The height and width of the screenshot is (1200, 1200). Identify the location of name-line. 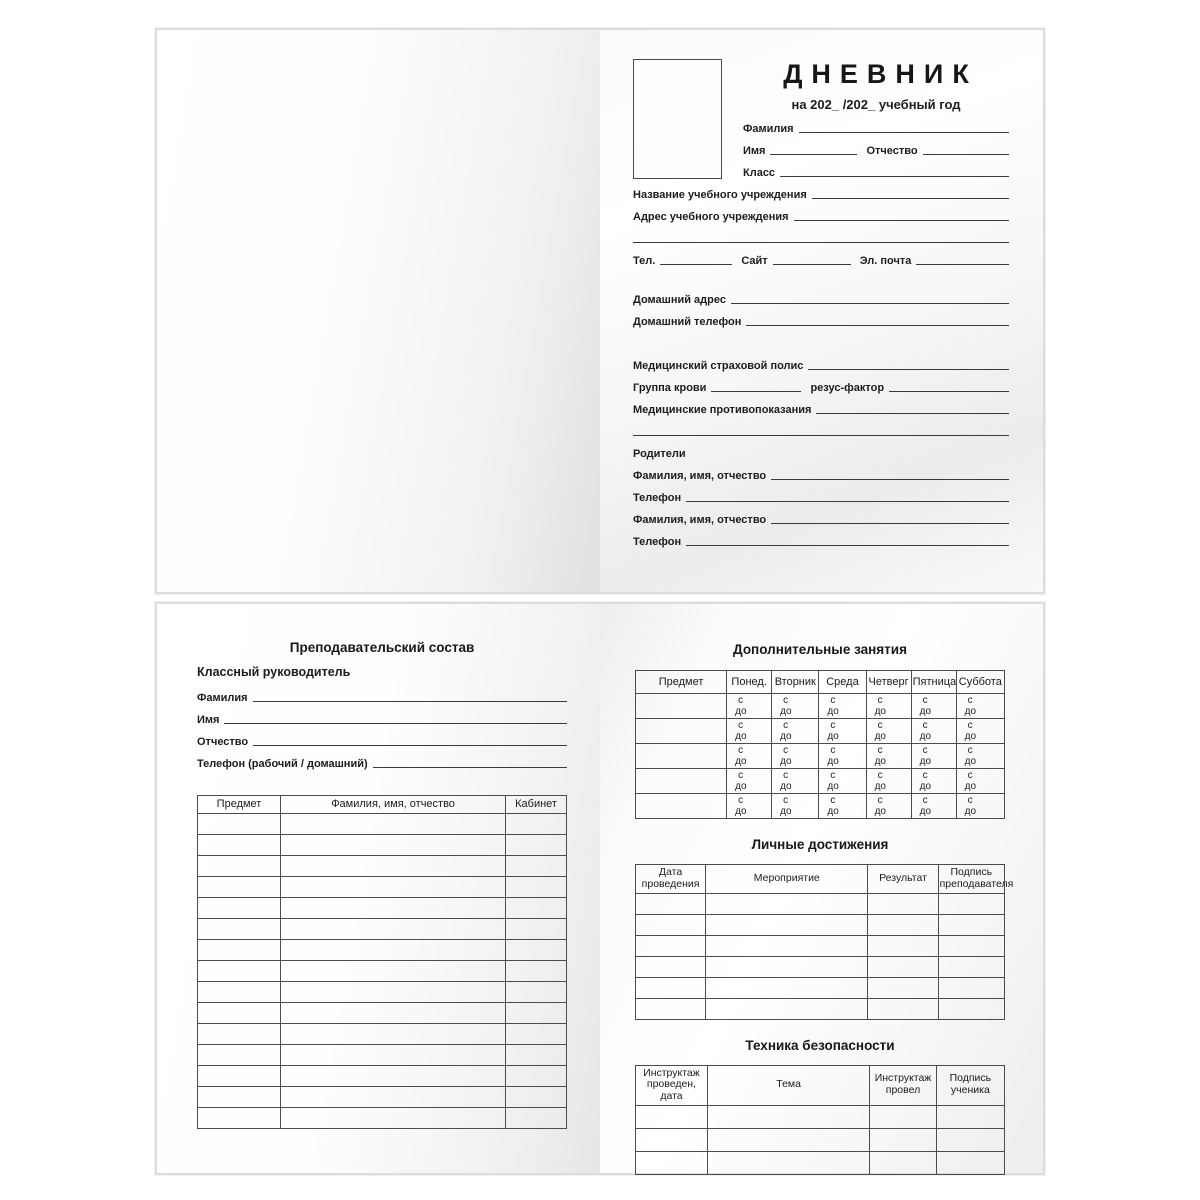
(814, 154).